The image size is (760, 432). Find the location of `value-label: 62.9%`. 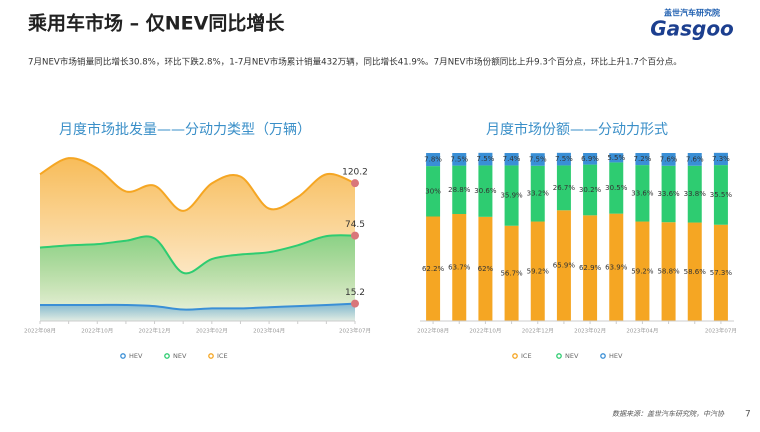

value-label: 62.9% is located at coordinates (590, 268).